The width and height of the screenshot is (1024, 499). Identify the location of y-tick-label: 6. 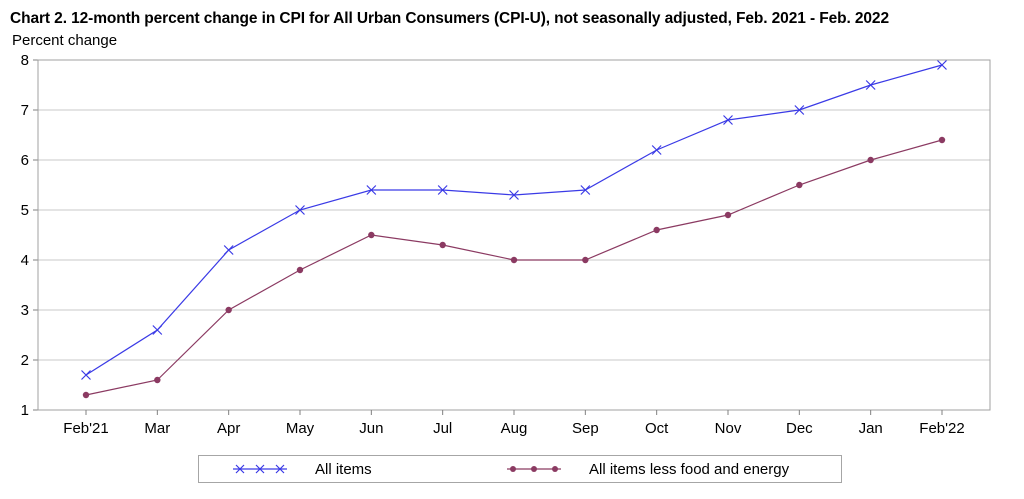
(25, 160).